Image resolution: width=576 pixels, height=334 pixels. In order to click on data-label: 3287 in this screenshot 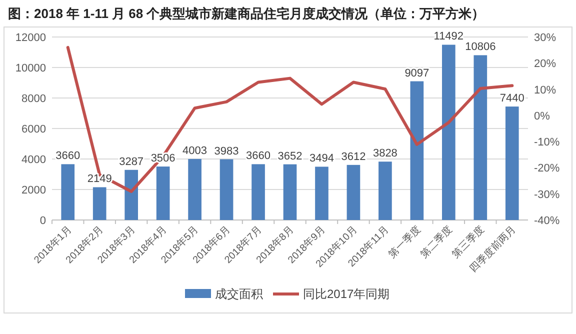, I will do `click(131, 162)`.